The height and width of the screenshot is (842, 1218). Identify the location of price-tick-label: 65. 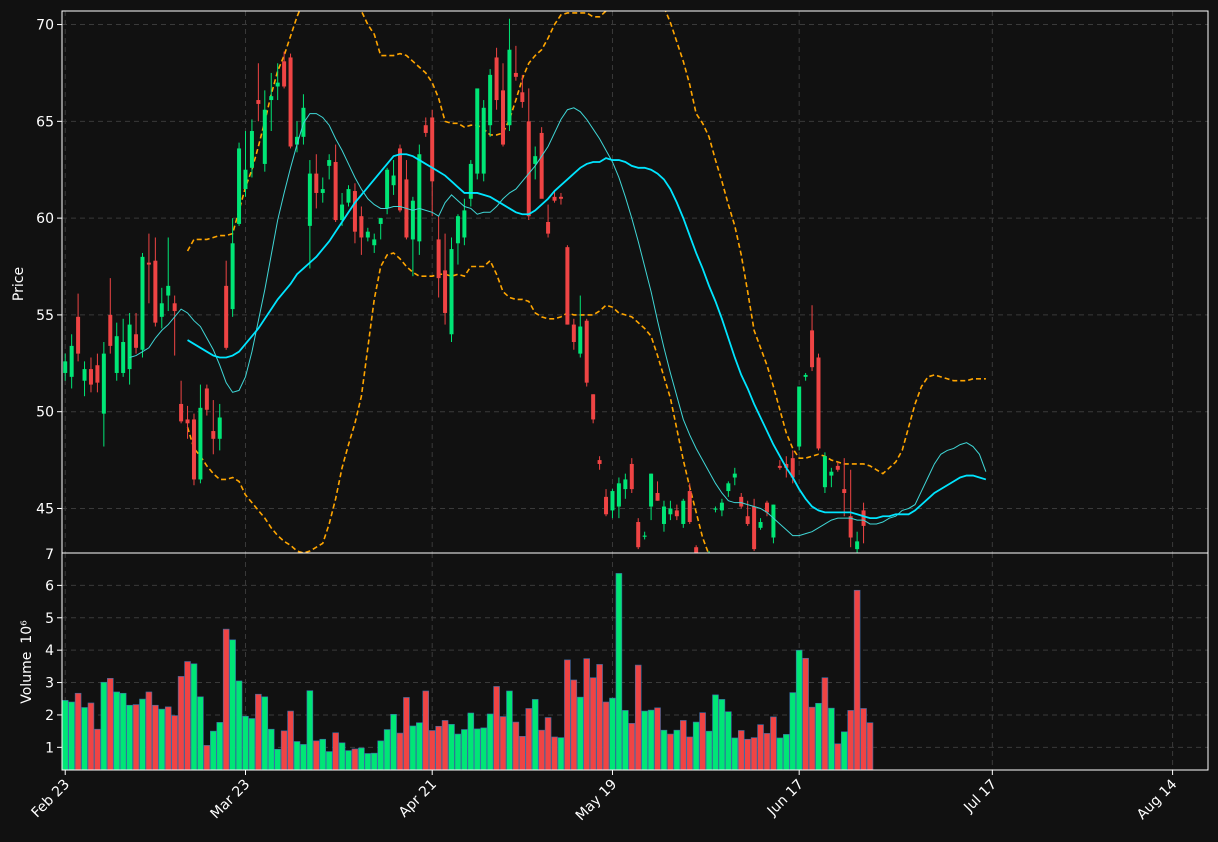
(45, 122).